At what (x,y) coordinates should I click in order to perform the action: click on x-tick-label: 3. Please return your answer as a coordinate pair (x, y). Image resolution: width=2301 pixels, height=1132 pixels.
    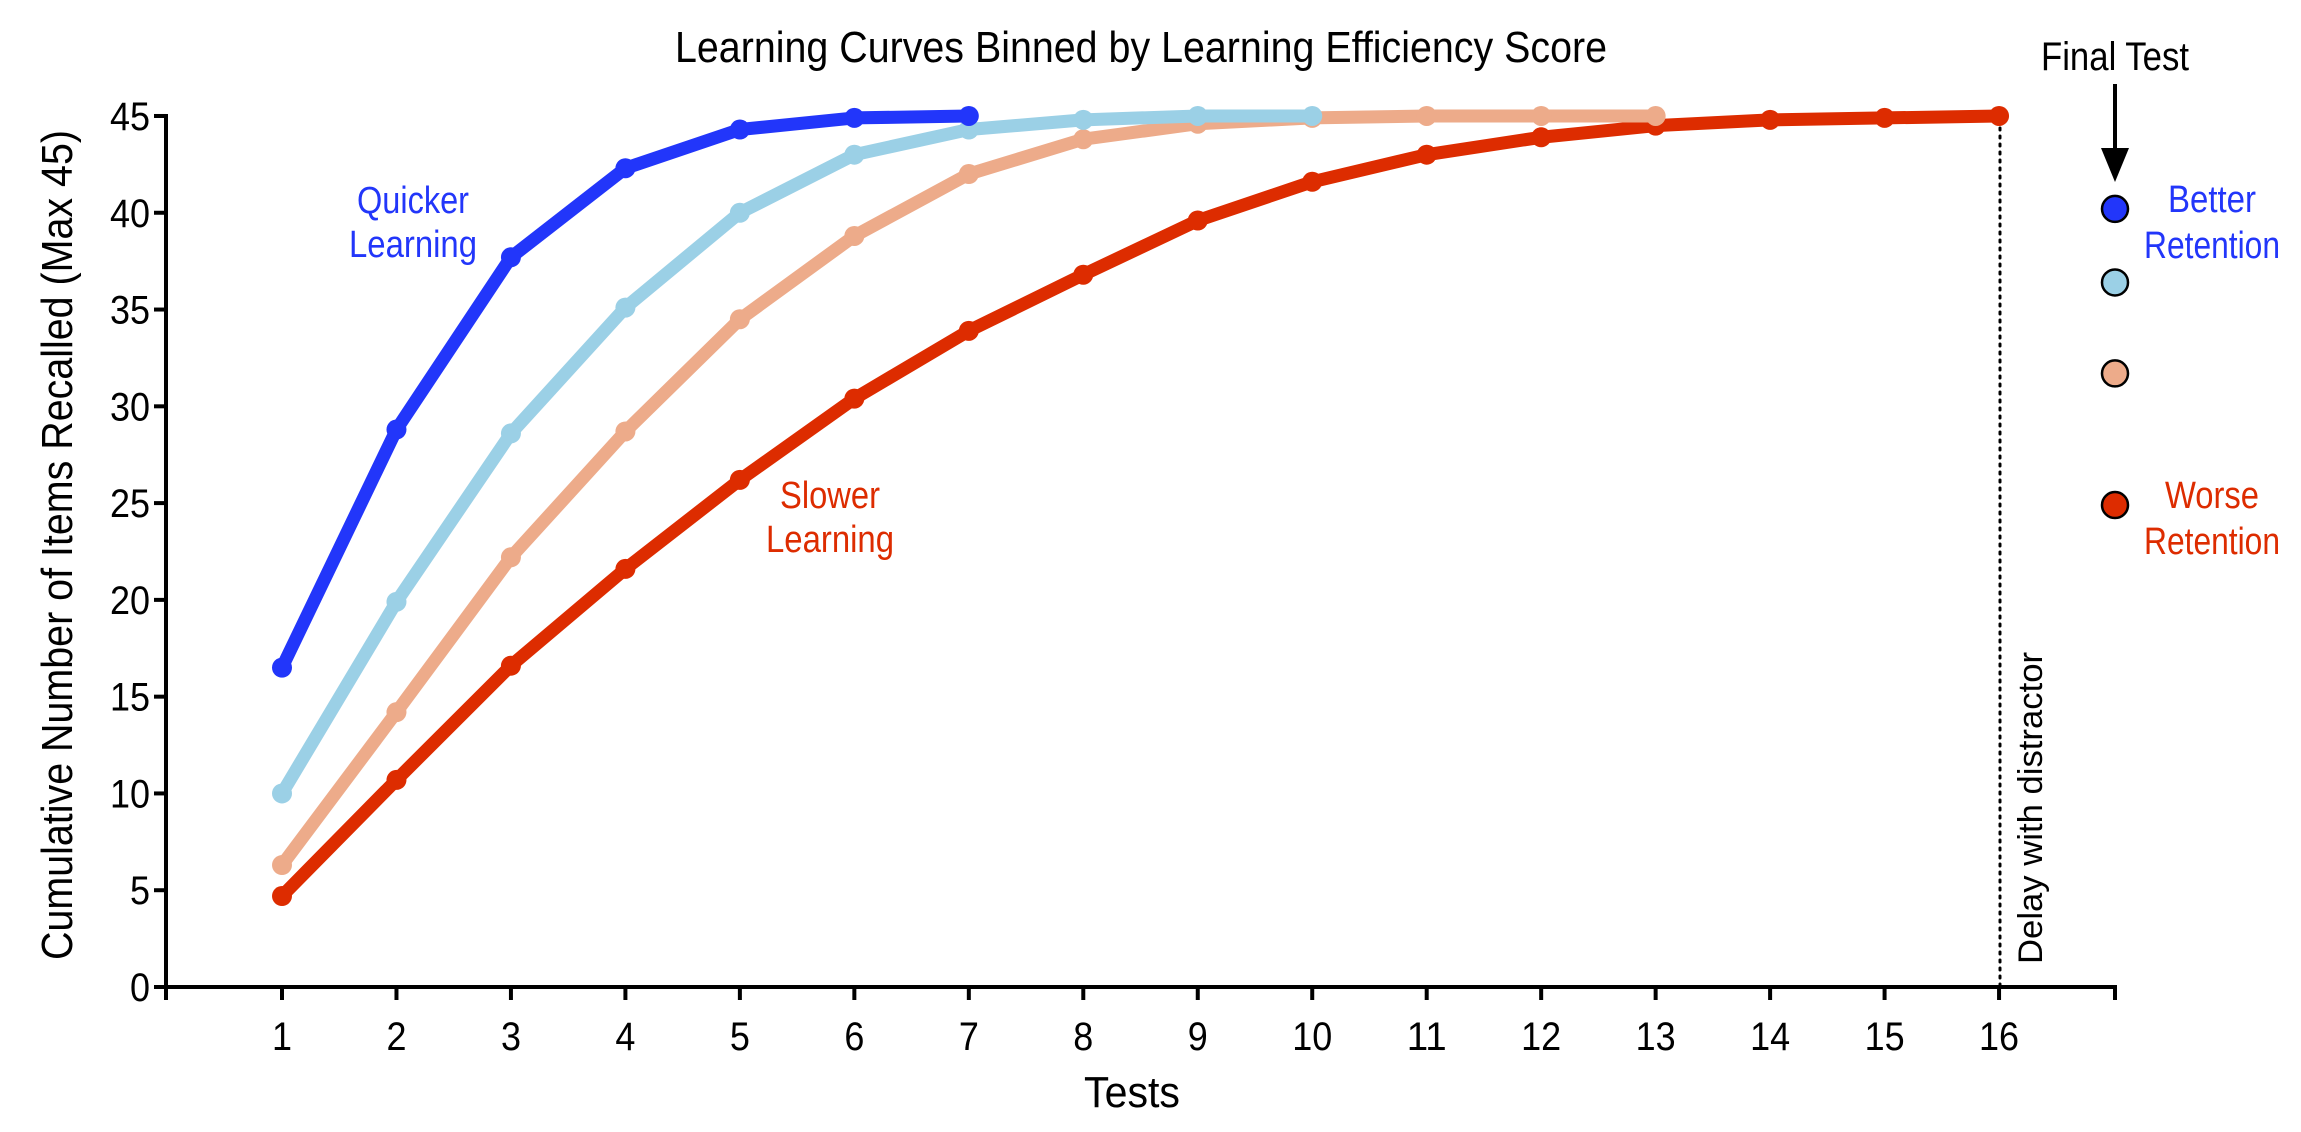
    Looking at the image, I should click on (511, 1037).